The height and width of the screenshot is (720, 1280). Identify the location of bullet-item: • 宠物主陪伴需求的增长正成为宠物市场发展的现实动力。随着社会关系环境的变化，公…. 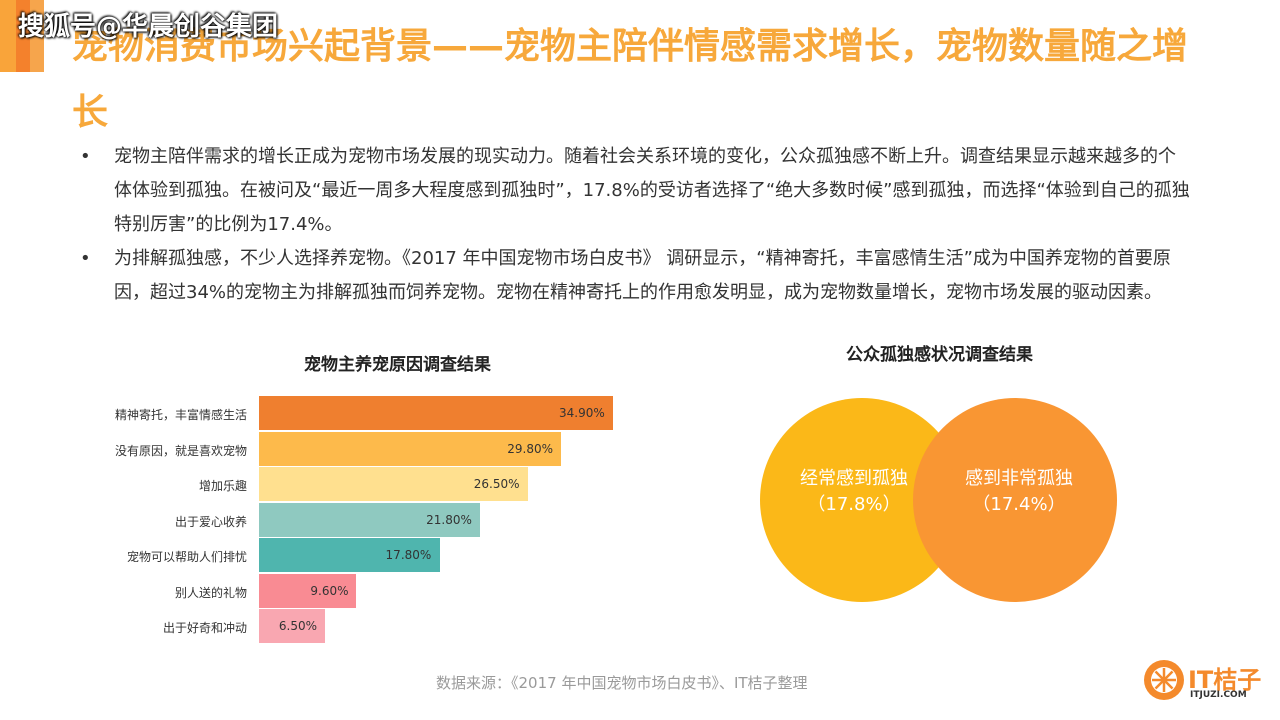
(635, 191).